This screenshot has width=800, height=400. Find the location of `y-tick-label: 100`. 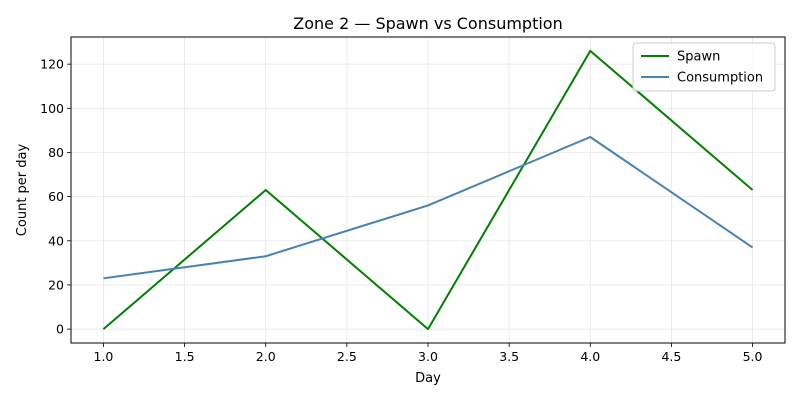

y-tick-label: 100 is located at coordinates (52, 108).